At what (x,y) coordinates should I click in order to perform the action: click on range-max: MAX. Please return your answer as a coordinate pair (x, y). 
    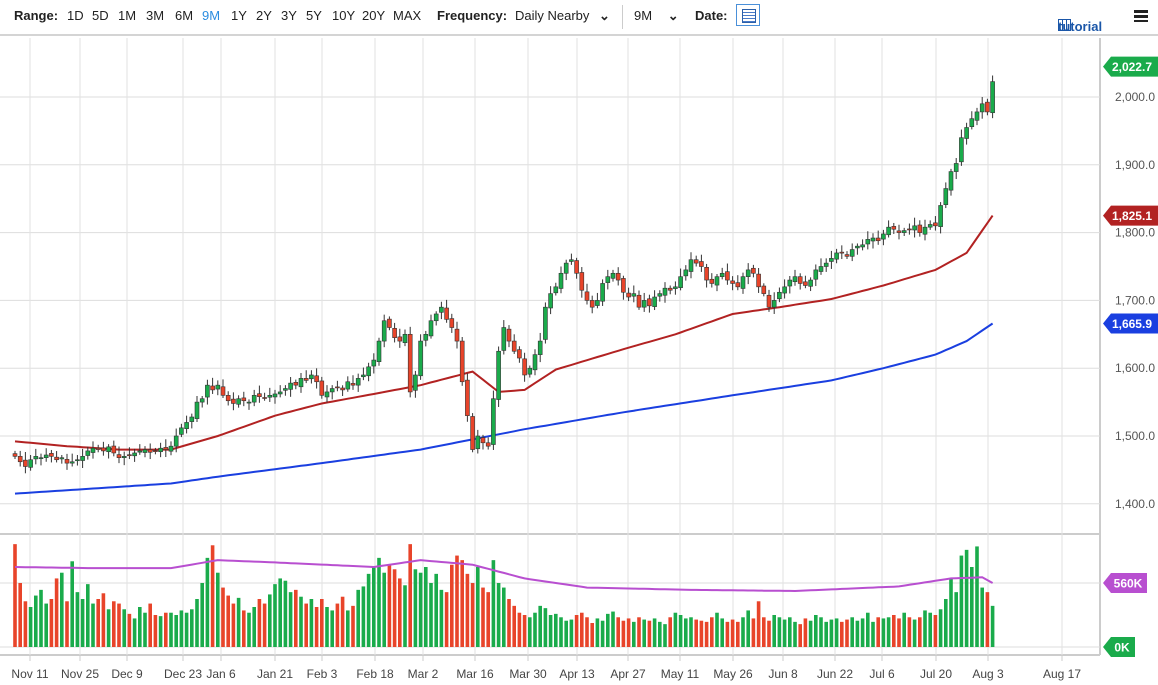
    Looking at the image, I should click on (407, 15).